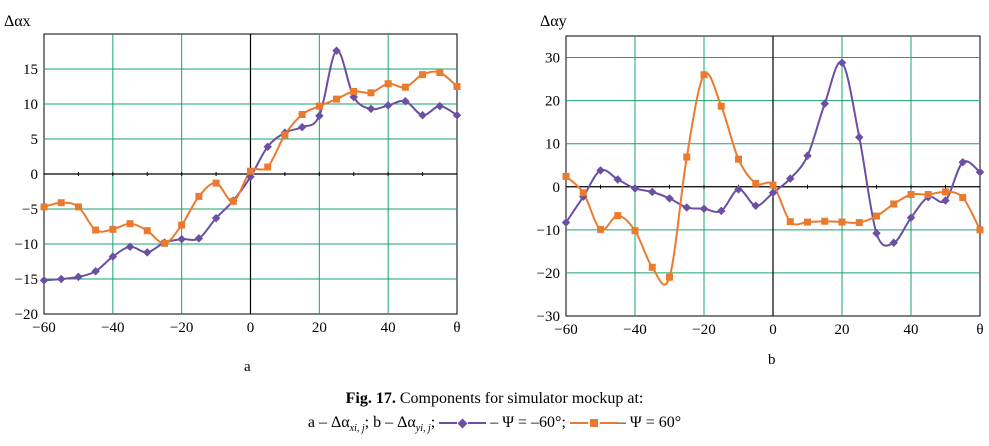 The image size is (989, 446). I want to click on y-tick-label: −5, so click(30, 210).